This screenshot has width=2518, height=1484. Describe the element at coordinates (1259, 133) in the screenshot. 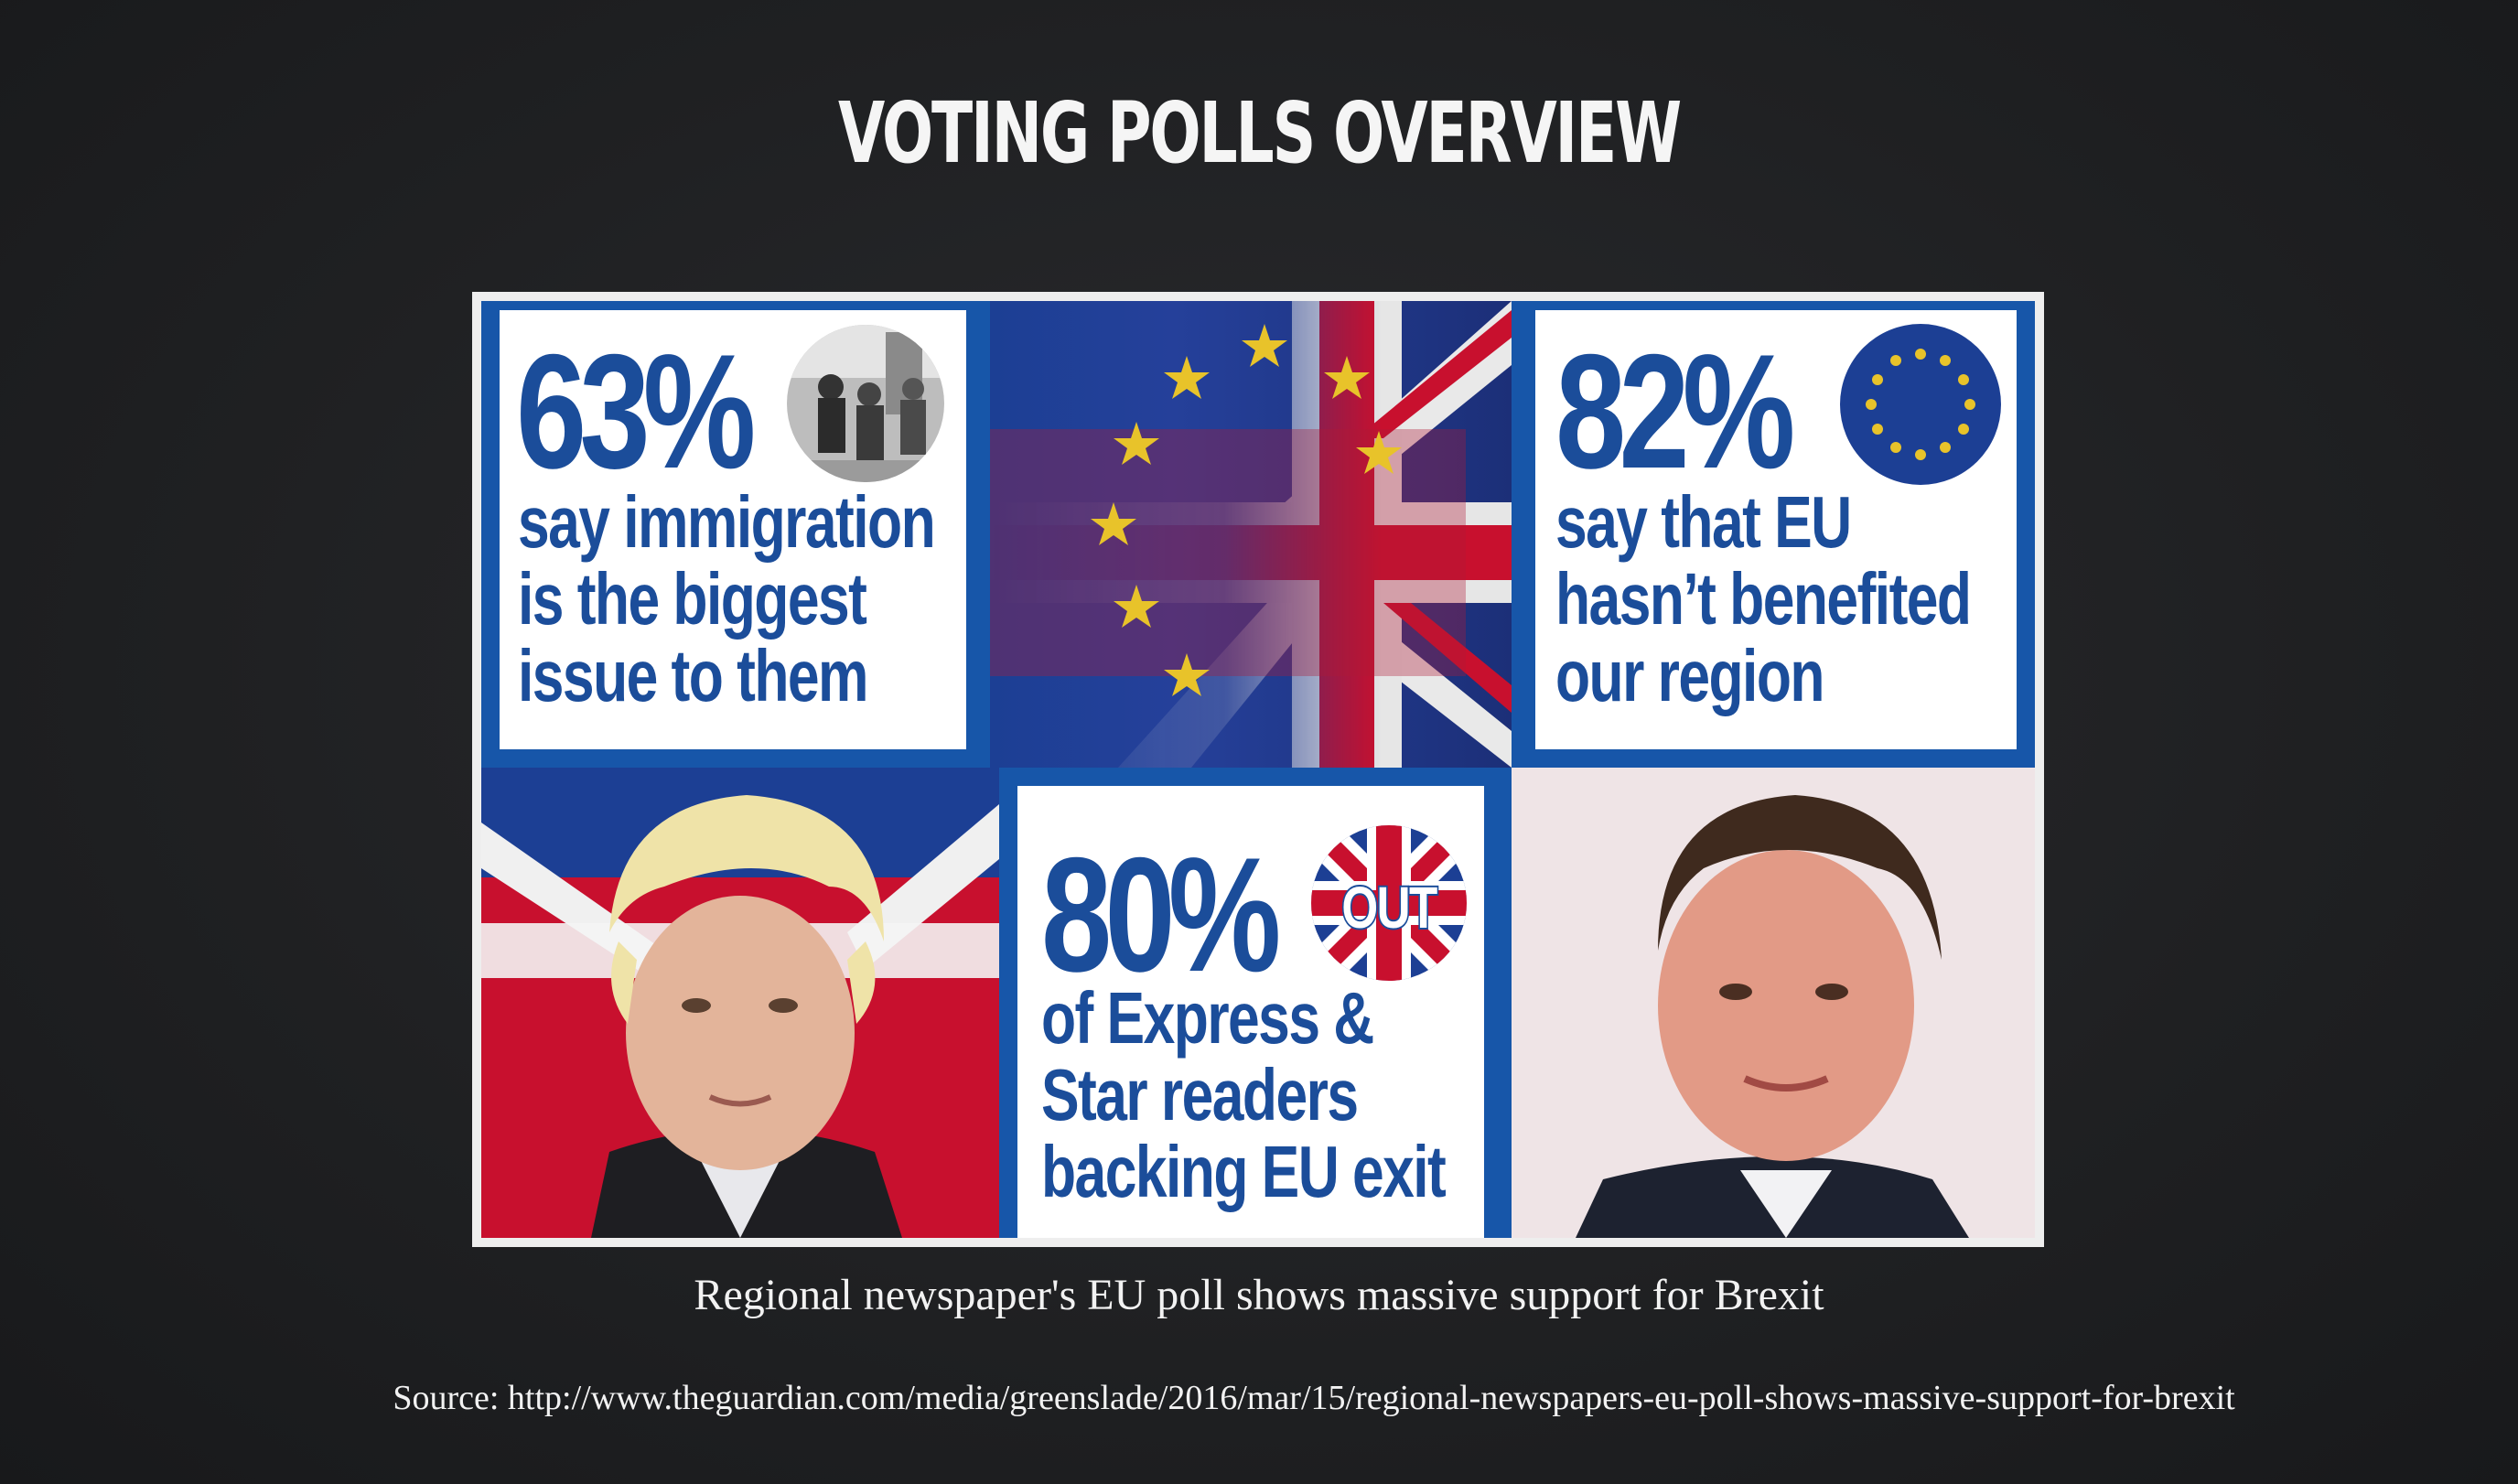

I see `slide-title: VOTING POLLS OVERVIEW` at that location.